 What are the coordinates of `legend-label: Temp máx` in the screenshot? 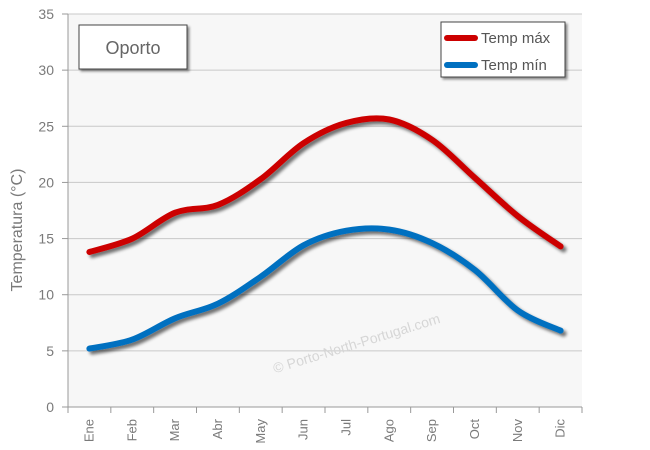 It's located at (516, 38).